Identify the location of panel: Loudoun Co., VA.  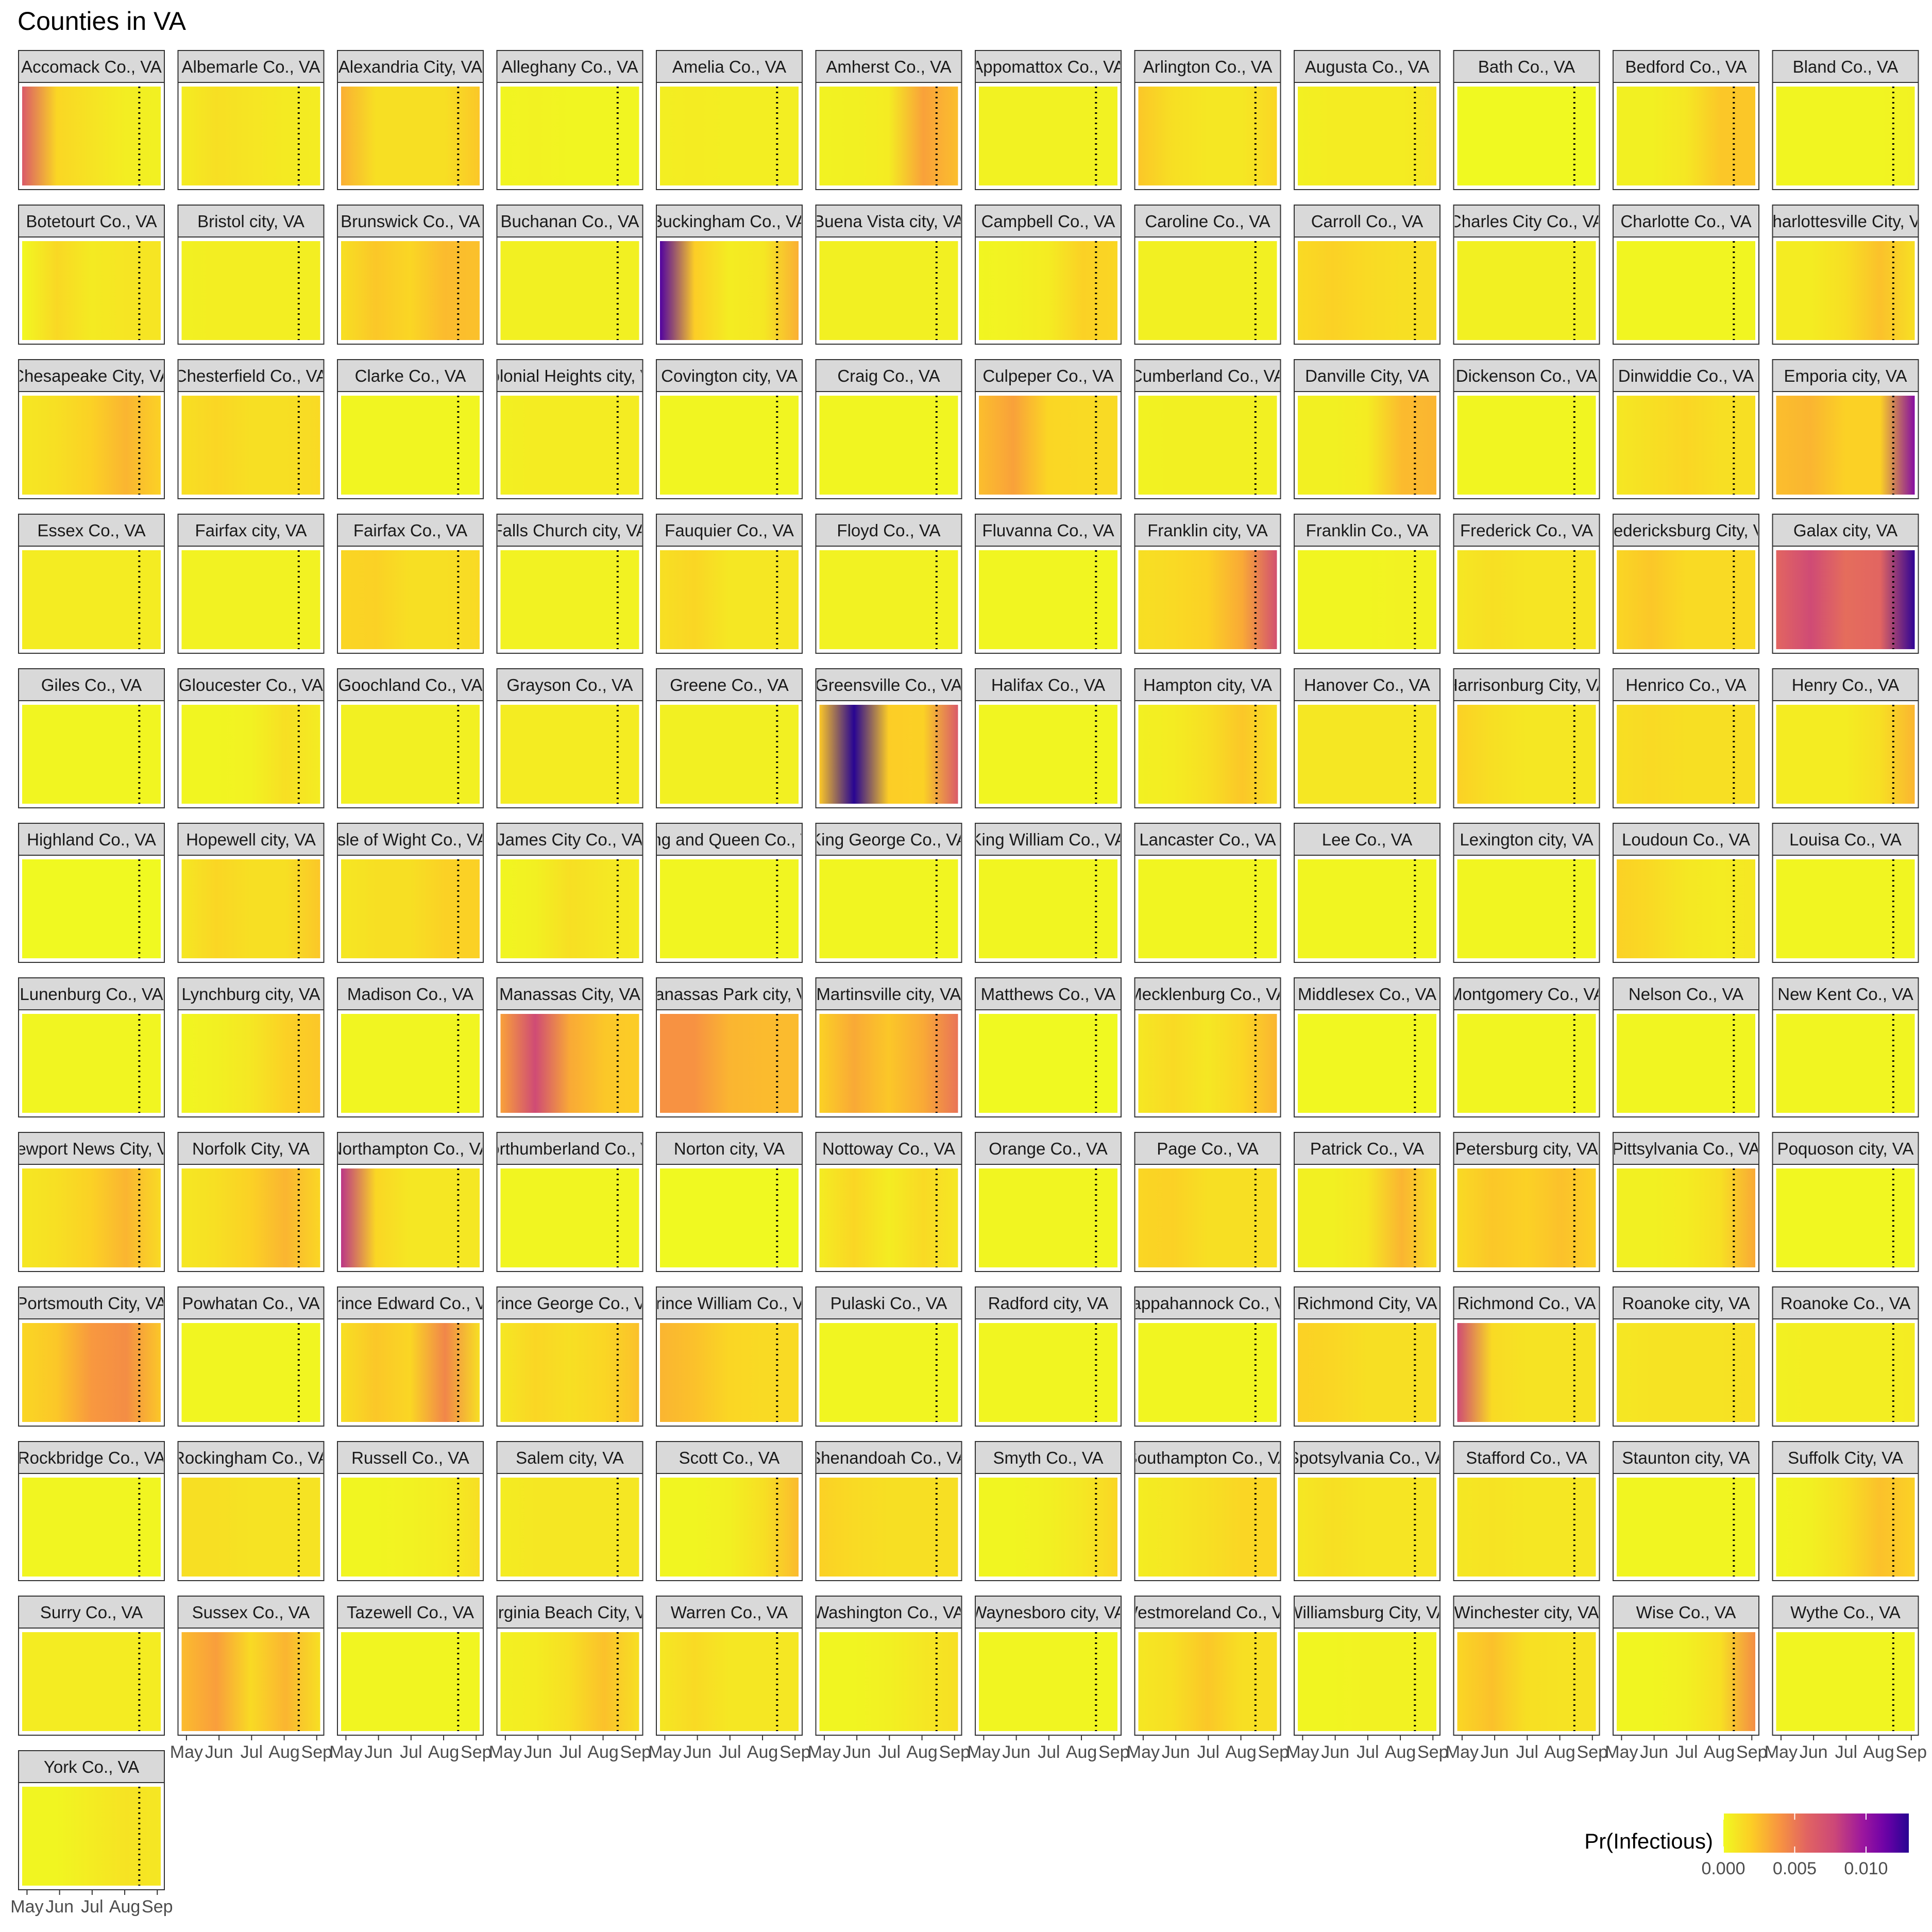
(1686, 893).